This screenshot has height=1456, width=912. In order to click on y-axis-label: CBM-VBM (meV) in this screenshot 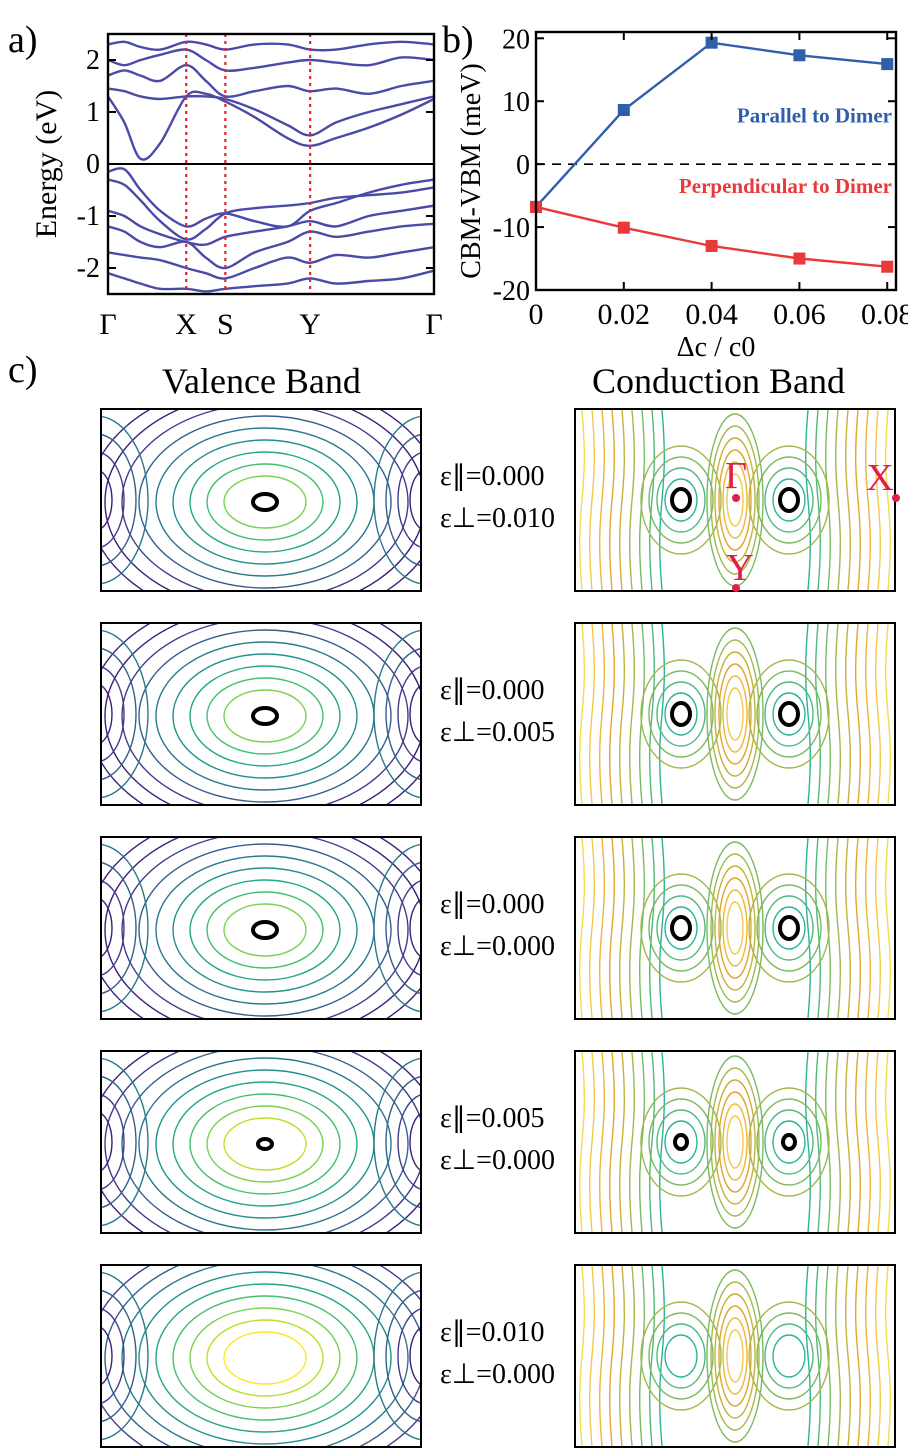, I will do `click(471, 170)`.